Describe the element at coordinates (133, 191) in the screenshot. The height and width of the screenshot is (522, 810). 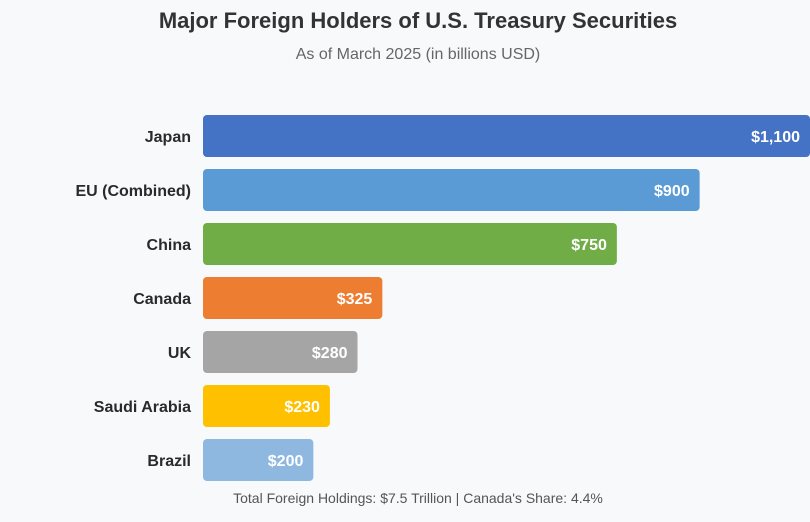
I see `category-label-eu-combined: EU (Combined)` at that location.